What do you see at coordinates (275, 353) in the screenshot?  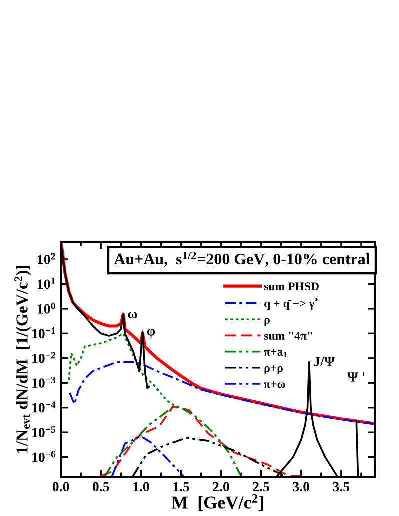 I see `legend-label: π+a$_{1}$` at bounding box center [275, 353].